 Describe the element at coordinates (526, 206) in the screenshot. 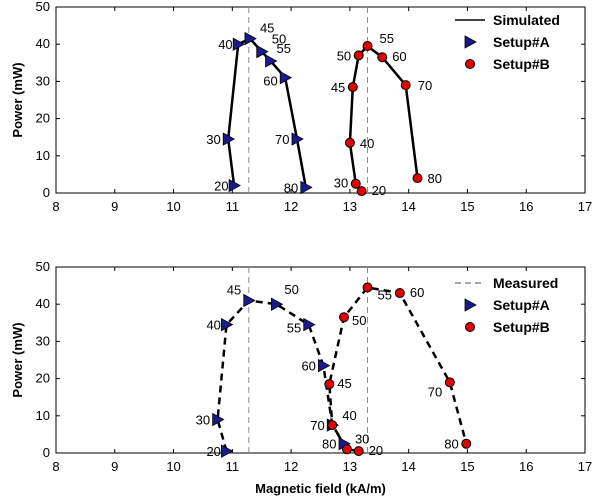

I see `x-tick-label: 16` at that location.